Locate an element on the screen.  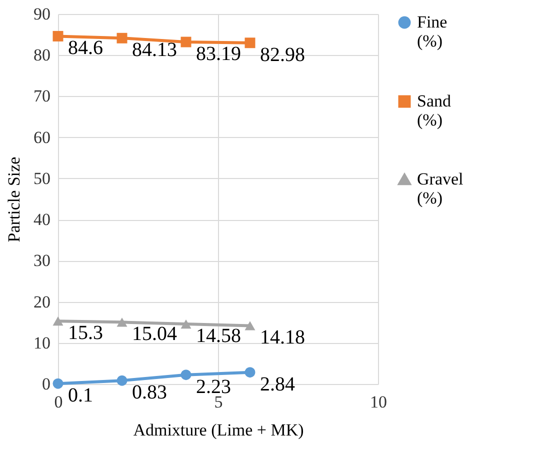
y-tick-label: 20 is located at coordinates (42, 302).